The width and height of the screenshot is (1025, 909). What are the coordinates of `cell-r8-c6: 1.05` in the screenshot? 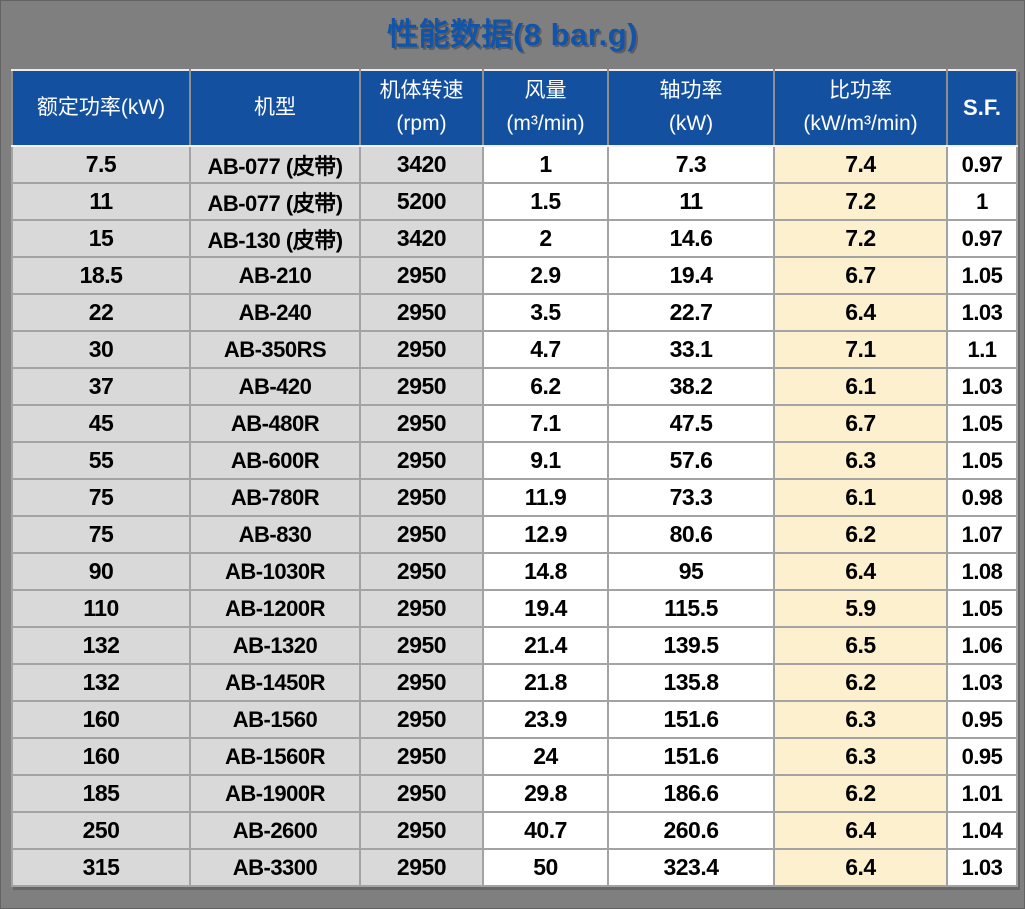 It's located at (982, 460).